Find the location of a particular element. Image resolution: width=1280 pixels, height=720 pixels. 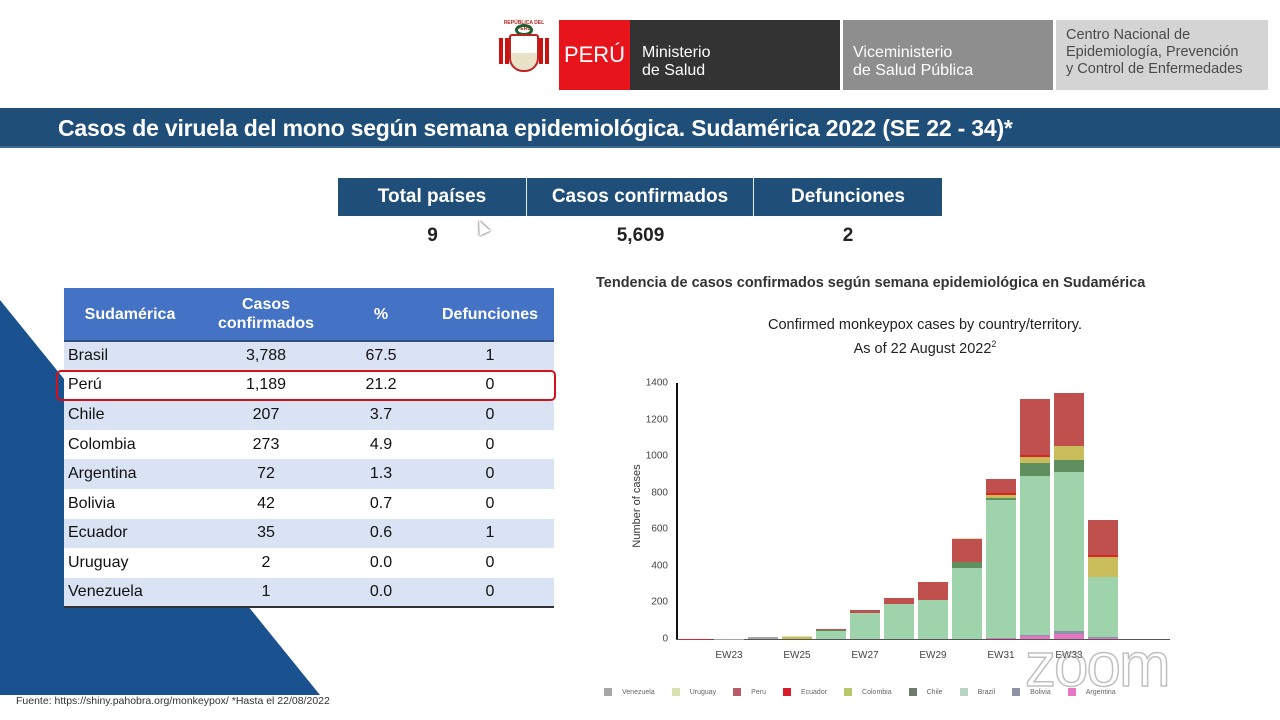

bar-segment-venezuela is located at coordinates (763, 638).